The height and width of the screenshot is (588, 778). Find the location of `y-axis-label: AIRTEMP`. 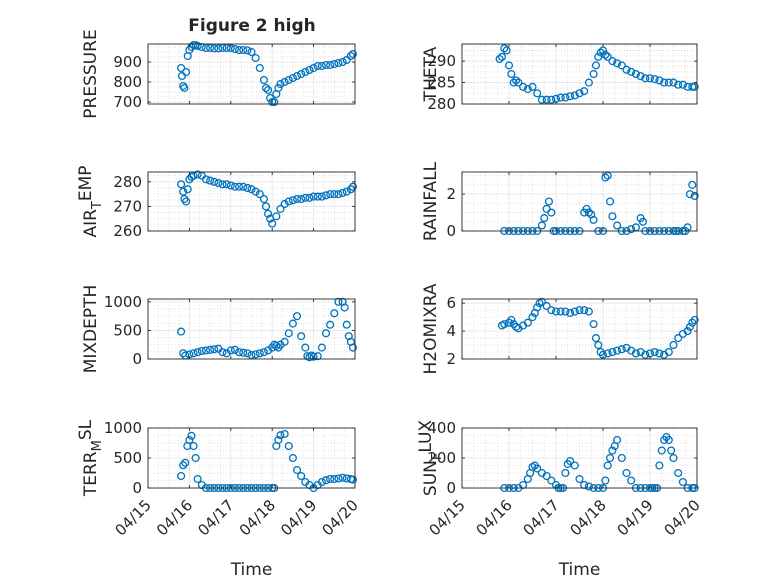

y-axis-label: AIRTEMP is located at coordinates (90, 201).